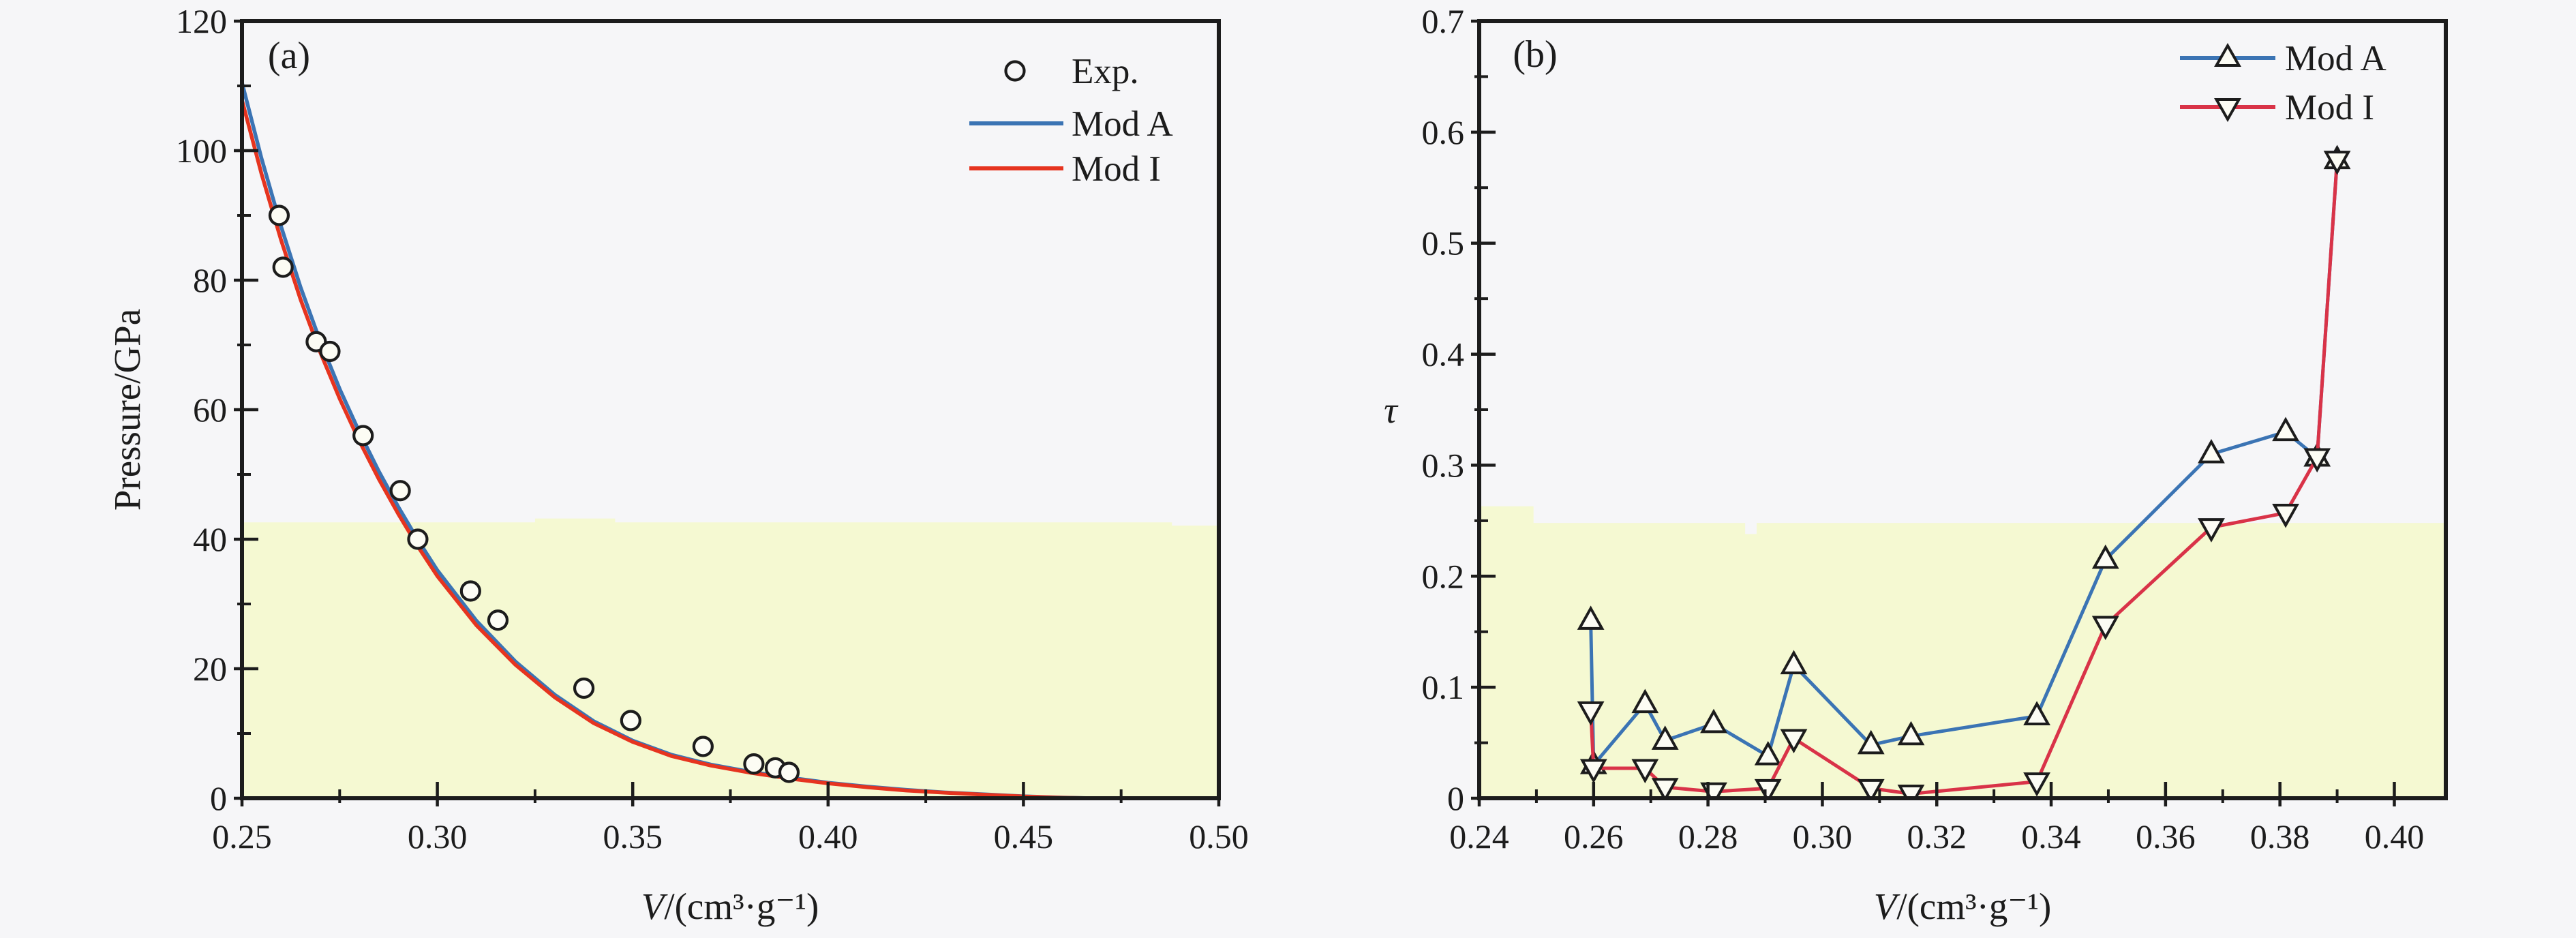 This screenshot has height=938, width=2576. I want to click on x-tick-label: 0.34, so click(2051, 837).